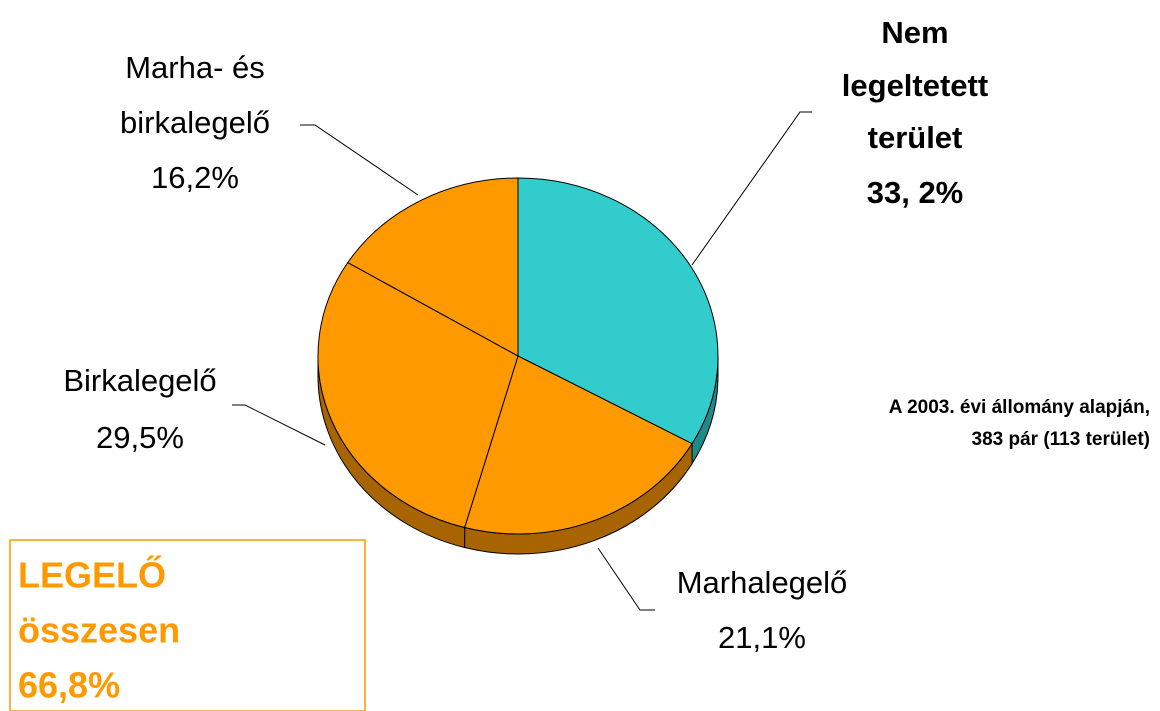 The image size is (1160, 711). Describe the element at coordinates (1061, 439) in the screenshot. I see `annotation: 383 pár (113 terület)` at that location.